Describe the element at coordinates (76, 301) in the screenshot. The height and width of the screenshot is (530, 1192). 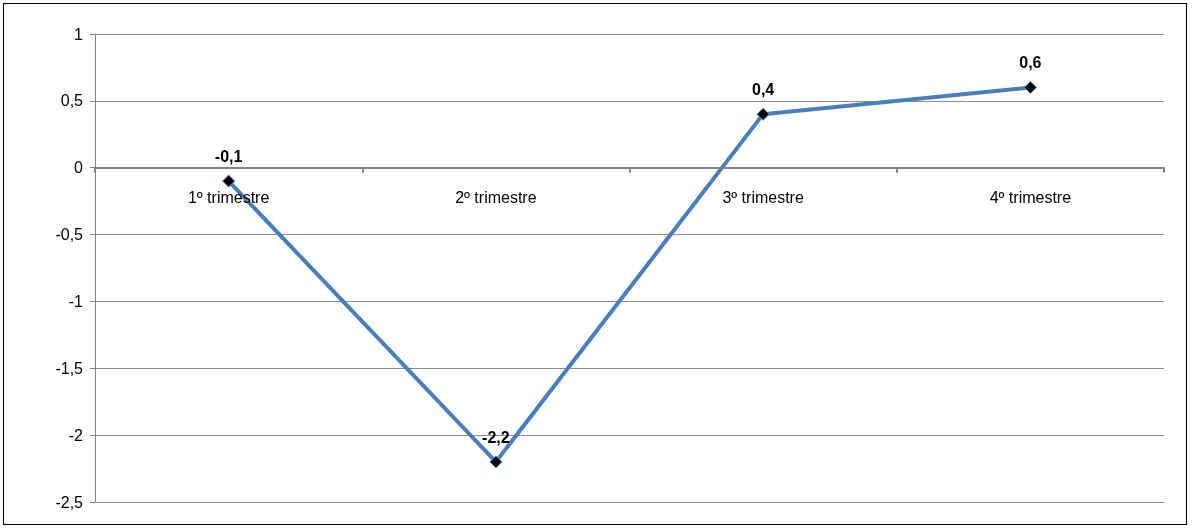
I see `y-tick-label: -1` at that location.